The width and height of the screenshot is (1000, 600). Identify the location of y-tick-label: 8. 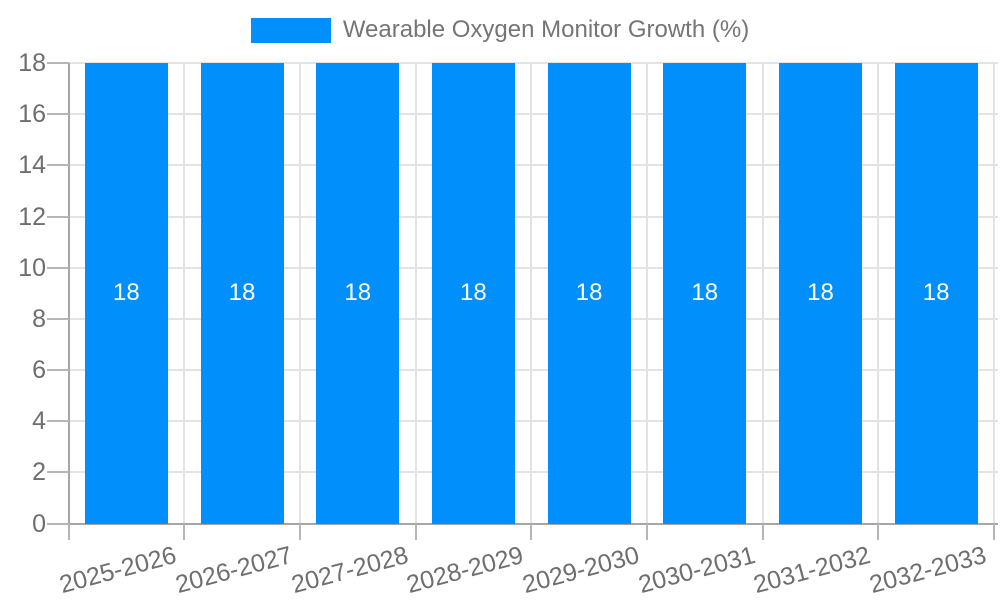
(39, 318).